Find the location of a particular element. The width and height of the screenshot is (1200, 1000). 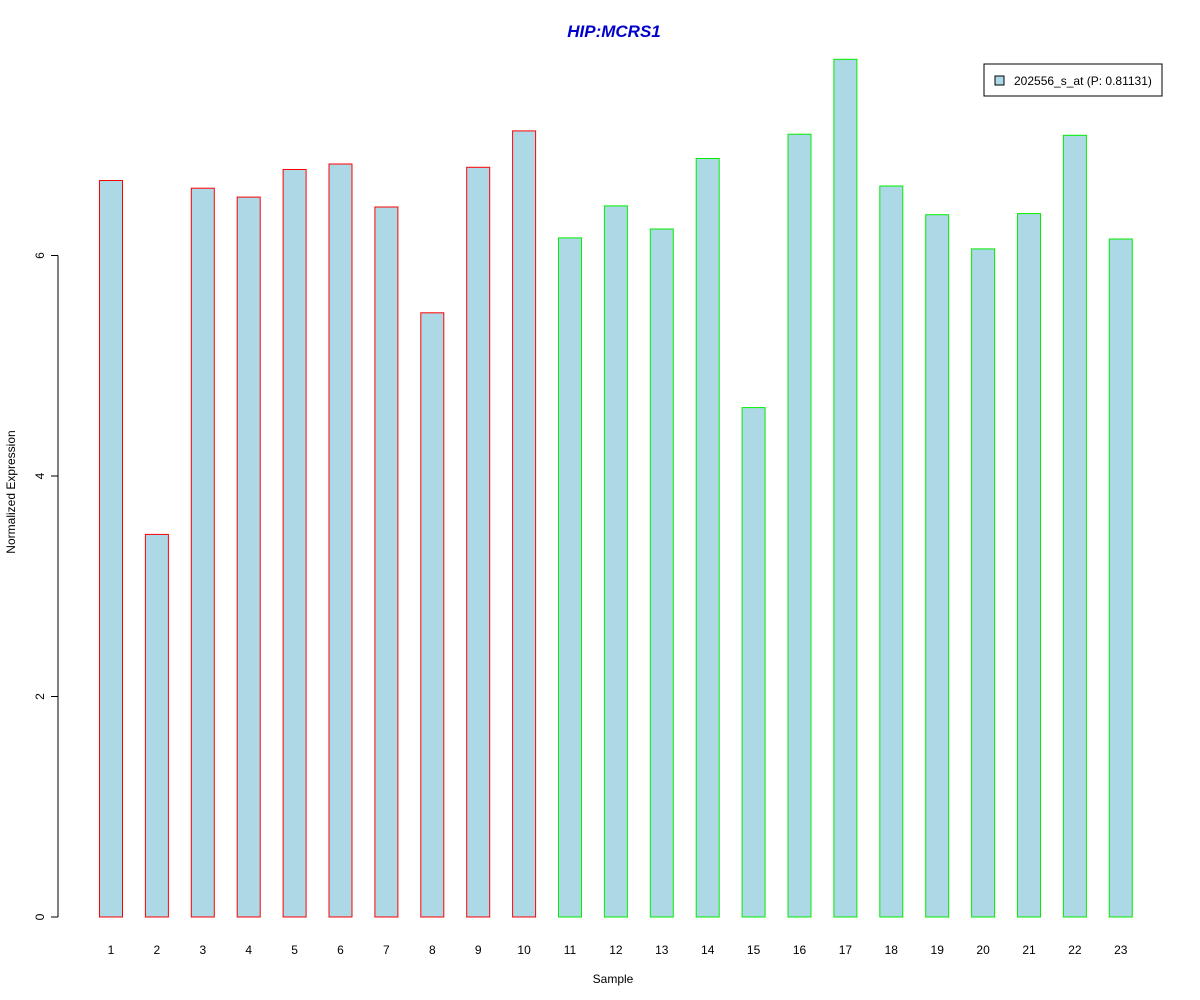

x-tick-label: 5 is located at coordinates (294, 950).